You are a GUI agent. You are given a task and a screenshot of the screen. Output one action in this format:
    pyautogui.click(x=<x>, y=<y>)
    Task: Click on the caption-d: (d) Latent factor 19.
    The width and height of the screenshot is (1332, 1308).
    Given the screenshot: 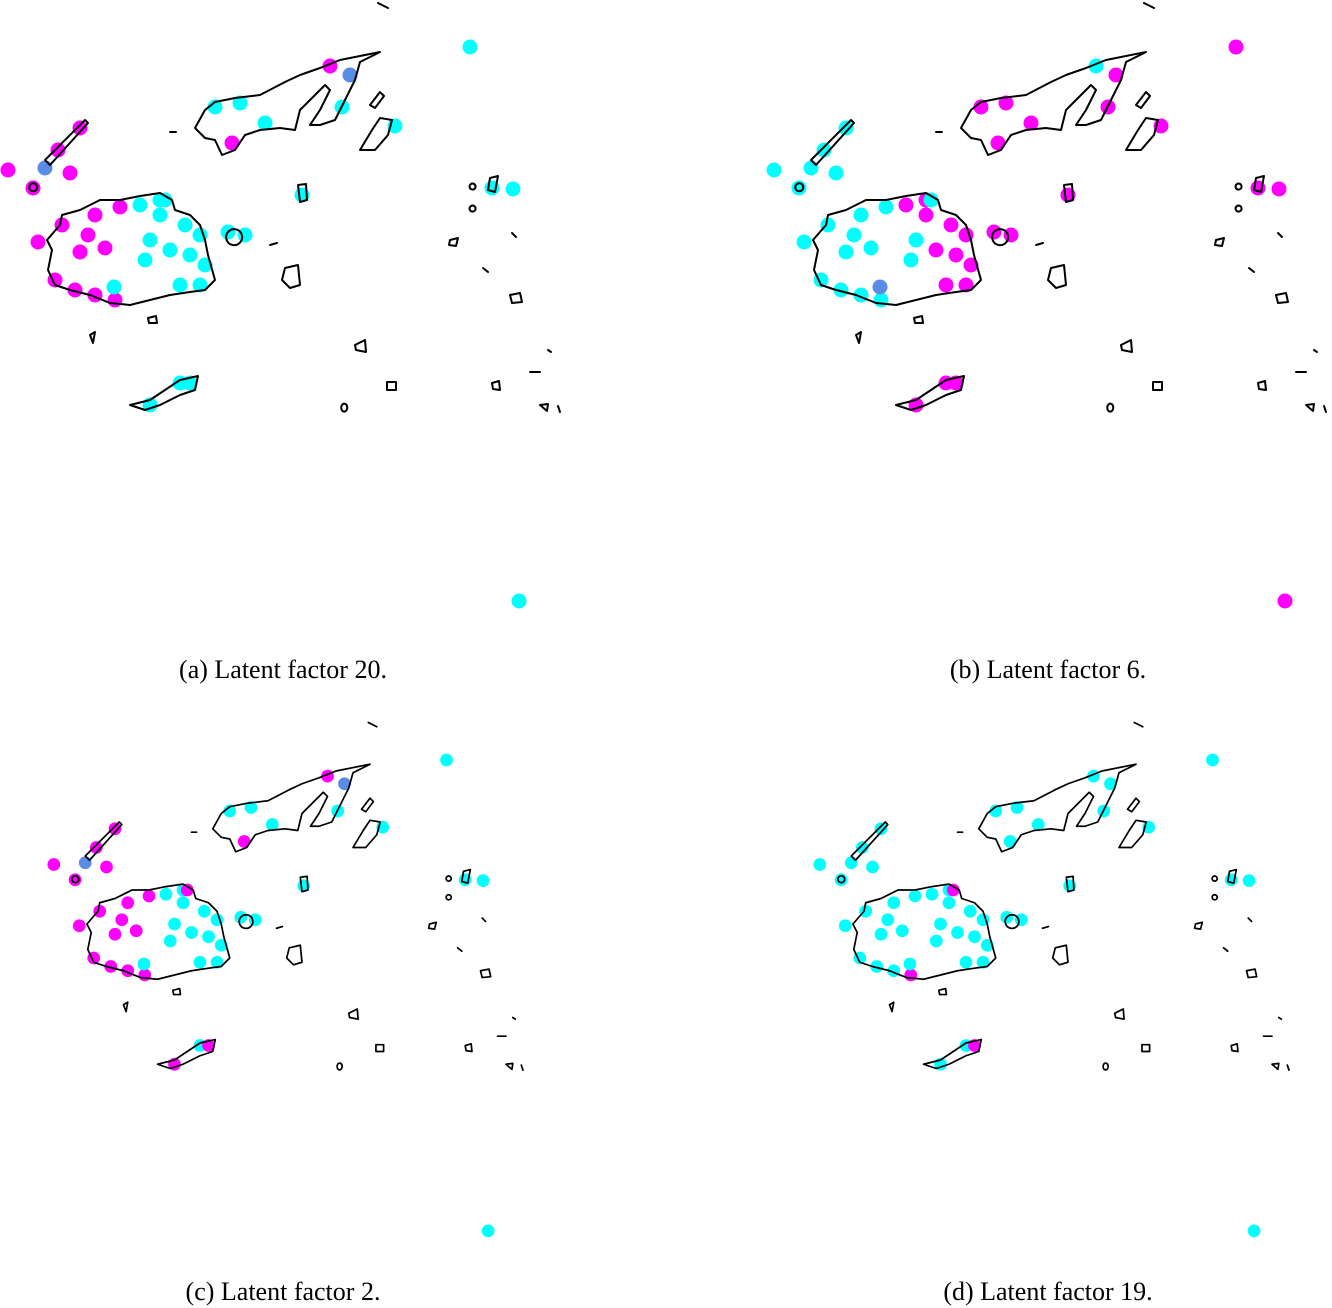 What is the action you would take?
    pyautogui.click(x=1048, y=1291)
    